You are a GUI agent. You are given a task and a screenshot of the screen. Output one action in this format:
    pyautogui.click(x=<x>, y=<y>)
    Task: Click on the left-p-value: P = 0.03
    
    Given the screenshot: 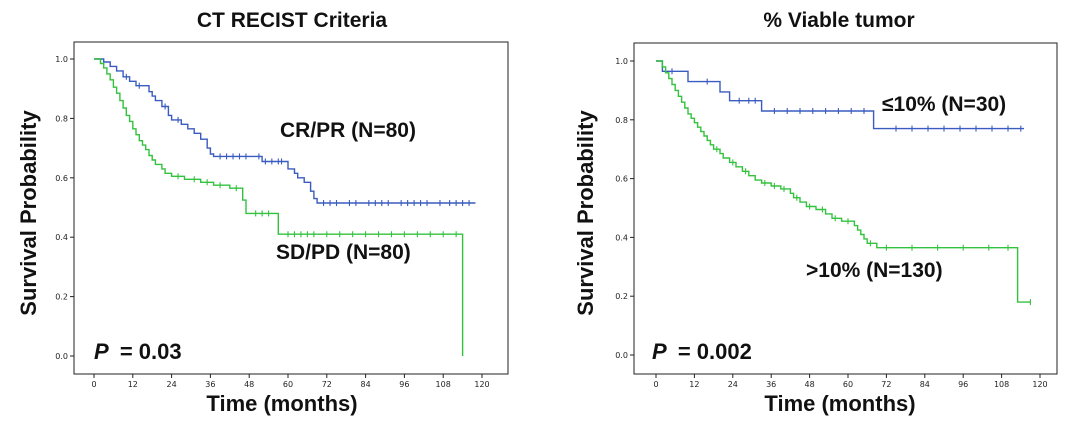 What is the action you would take?
    pyautogui.click(x=138, y=351)
    